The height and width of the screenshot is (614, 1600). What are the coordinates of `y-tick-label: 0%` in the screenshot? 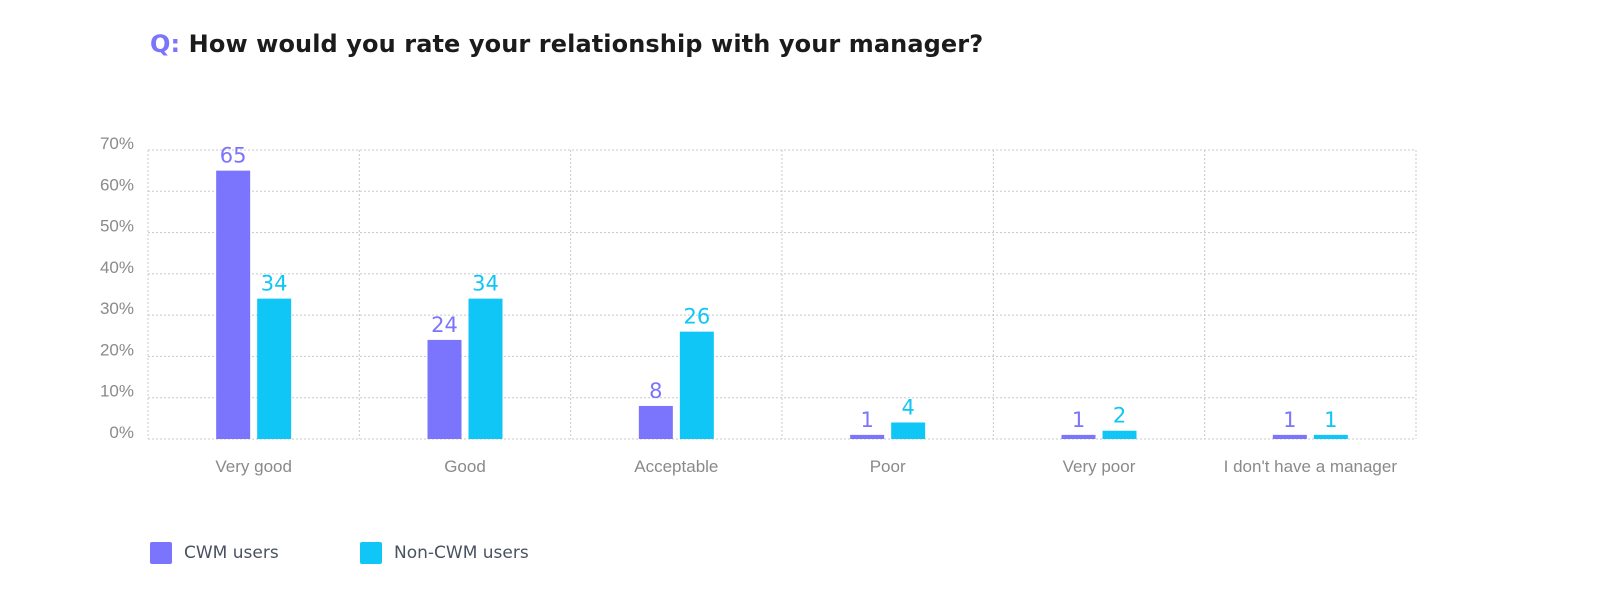 It's located at (121, 432).